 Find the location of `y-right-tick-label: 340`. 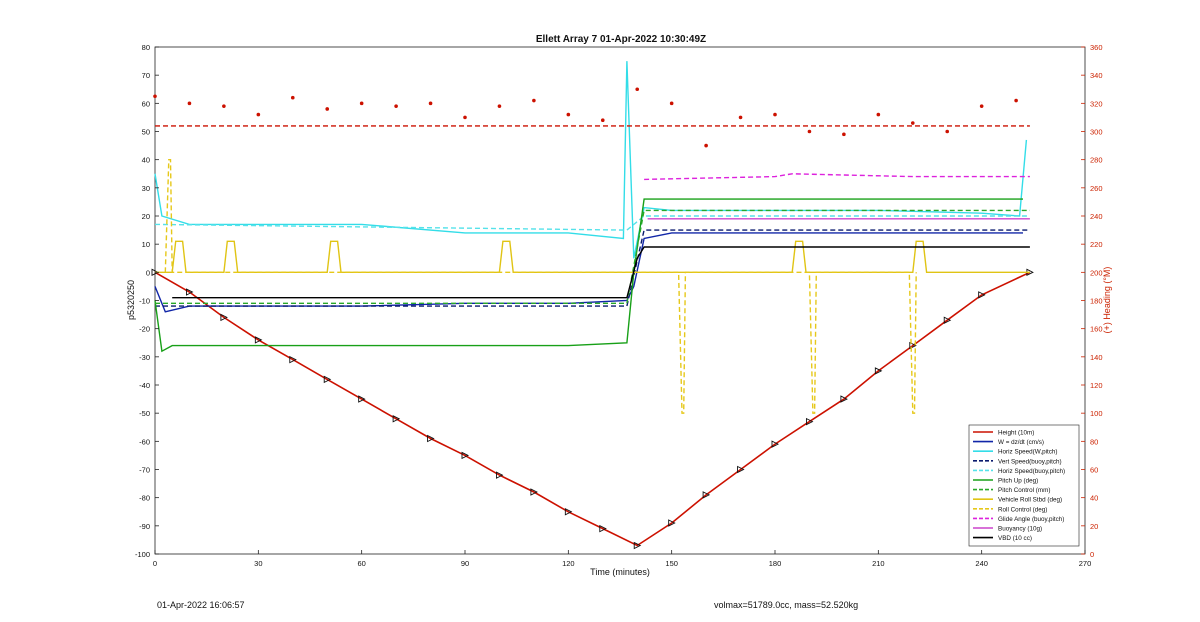

y-right-tick-label: 340 is located at coordinates (1096, 75).